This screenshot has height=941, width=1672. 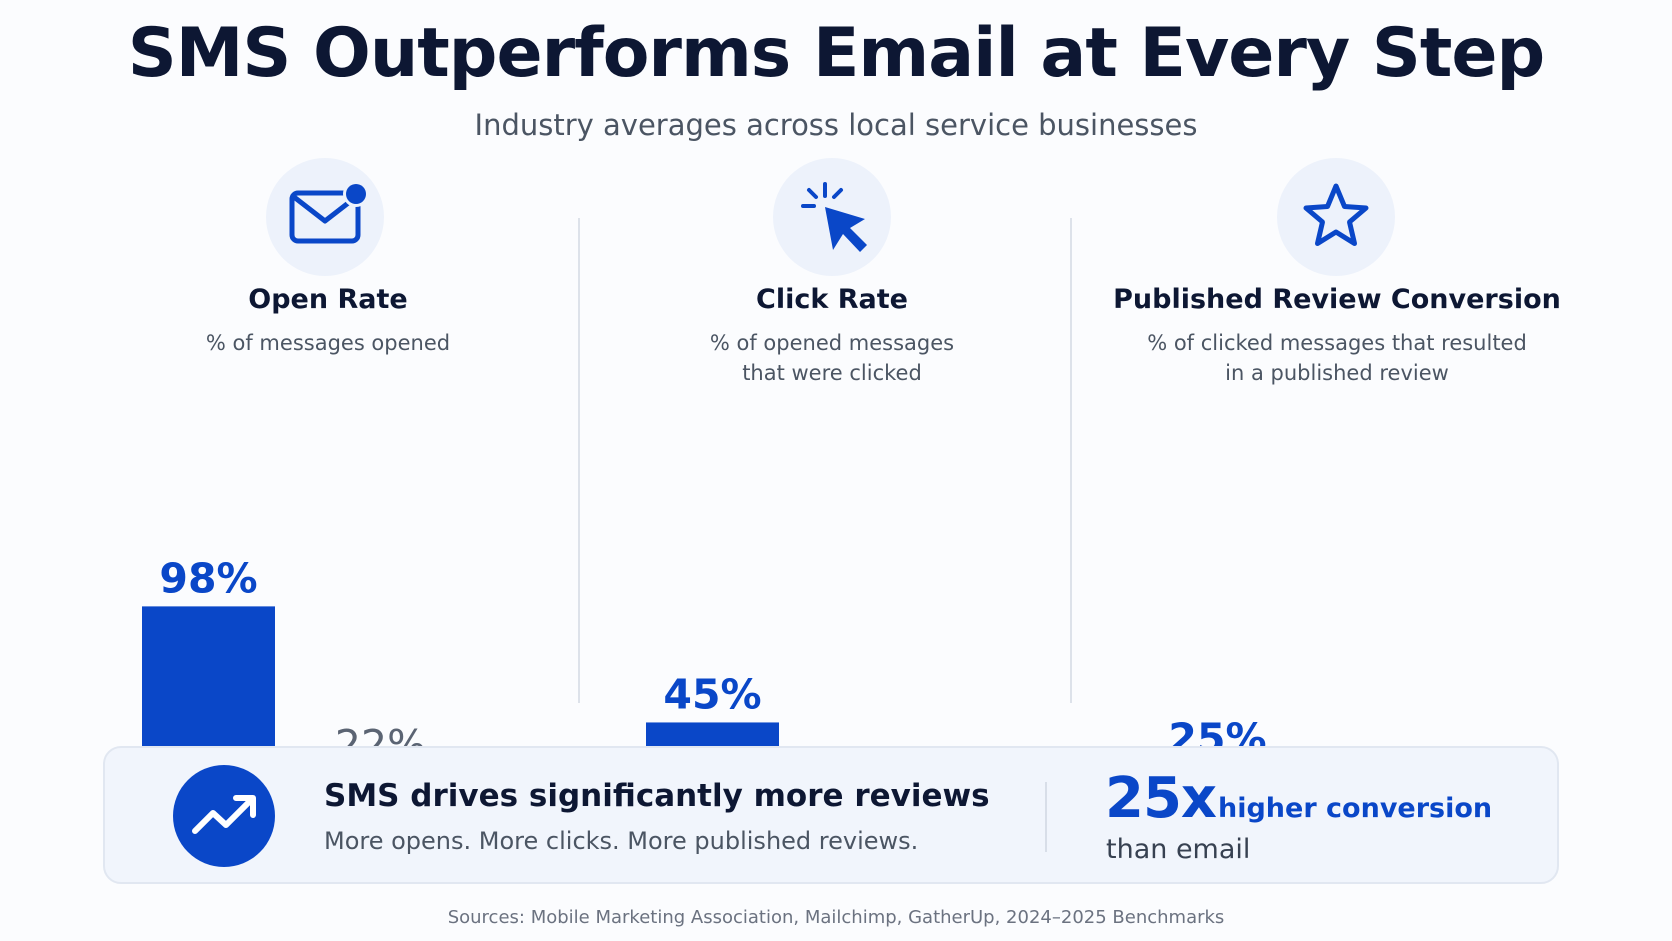 What do you see at coordinates (325, 217) in the screenshot?
I see `envelope-notification-icon` at bounding box center [325, 217].